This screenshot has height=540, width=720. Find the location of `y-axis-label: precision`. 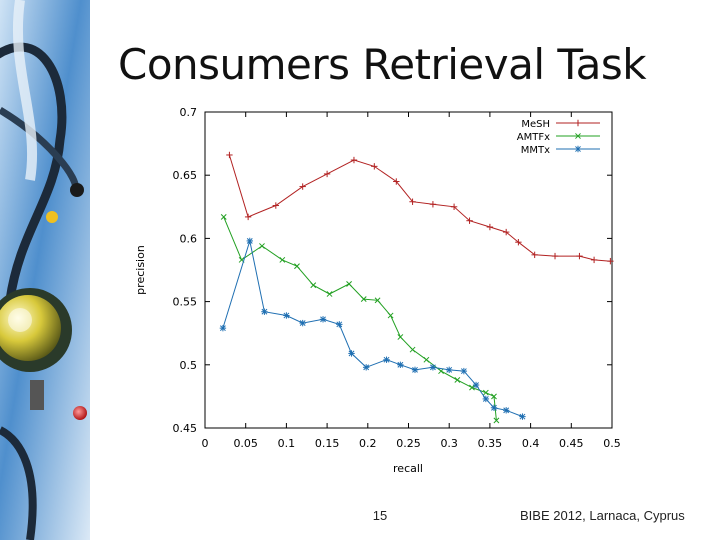

y-axis-label: precision is located at coordinates (140, 270).